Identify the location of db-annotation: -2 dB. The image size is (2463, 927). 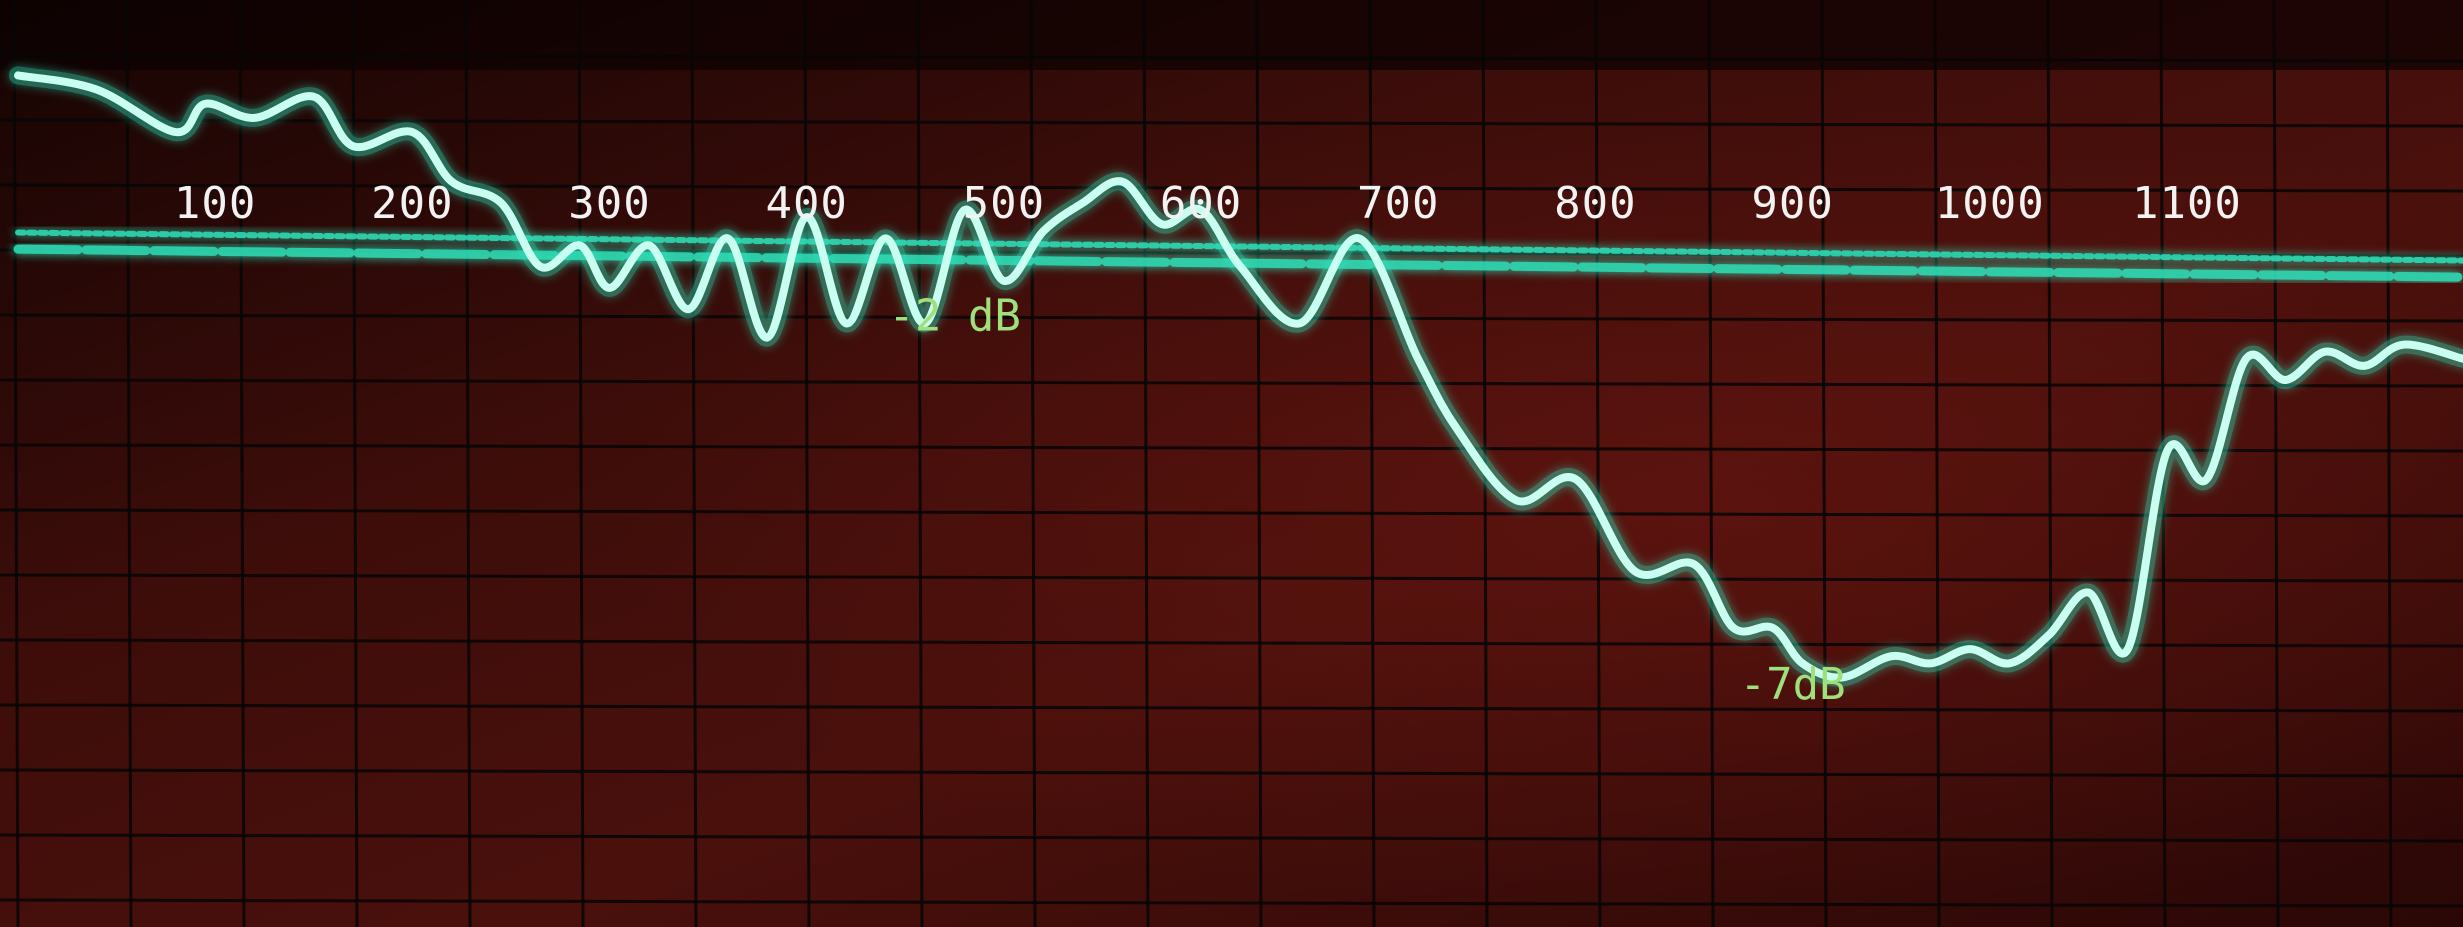
(954, 315).